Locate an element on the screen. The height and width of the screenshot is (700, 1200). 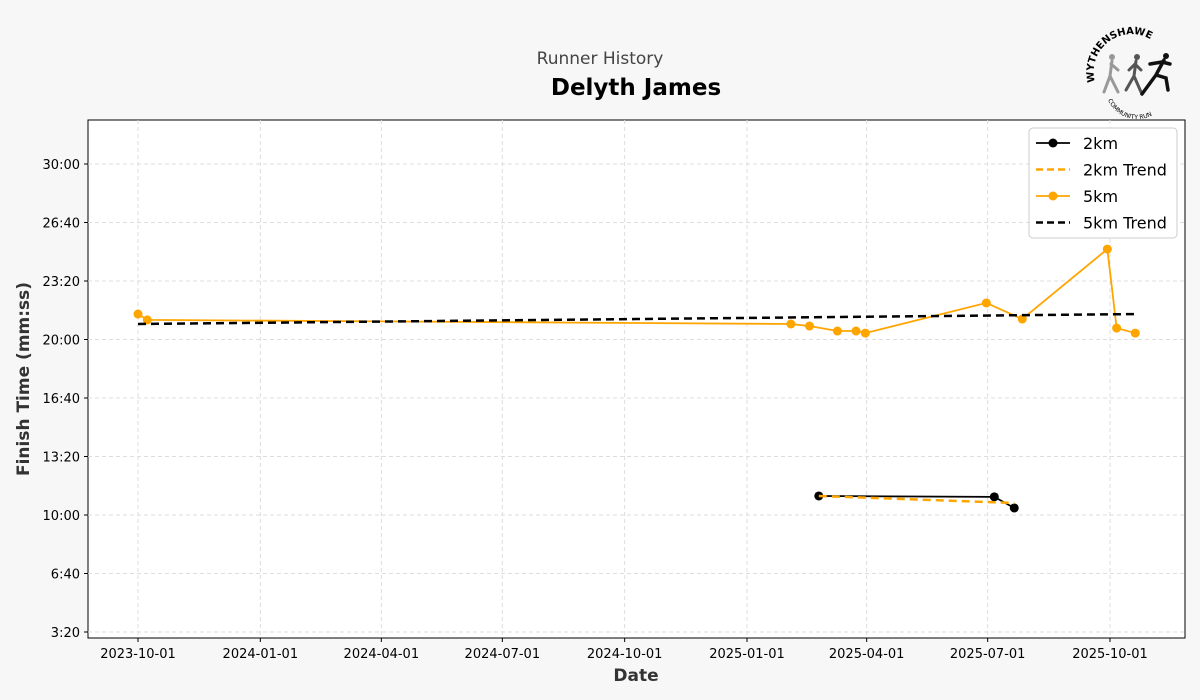
series-5km is located at coordinates (636, 291).